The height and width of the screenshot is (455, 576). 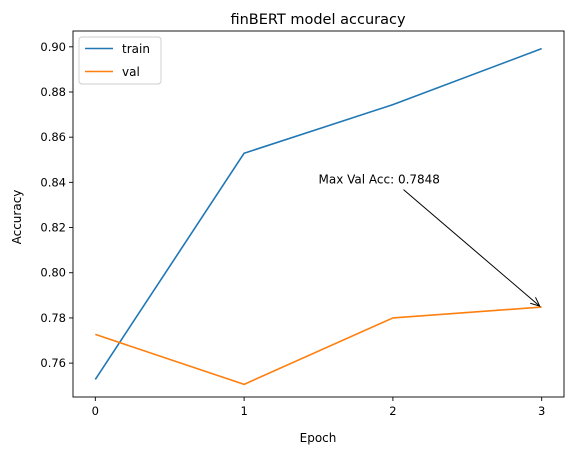 What do you see at coordinates (120, 60) in the screenshot?
I see `legend: train val` at bounding box center [120, 60].